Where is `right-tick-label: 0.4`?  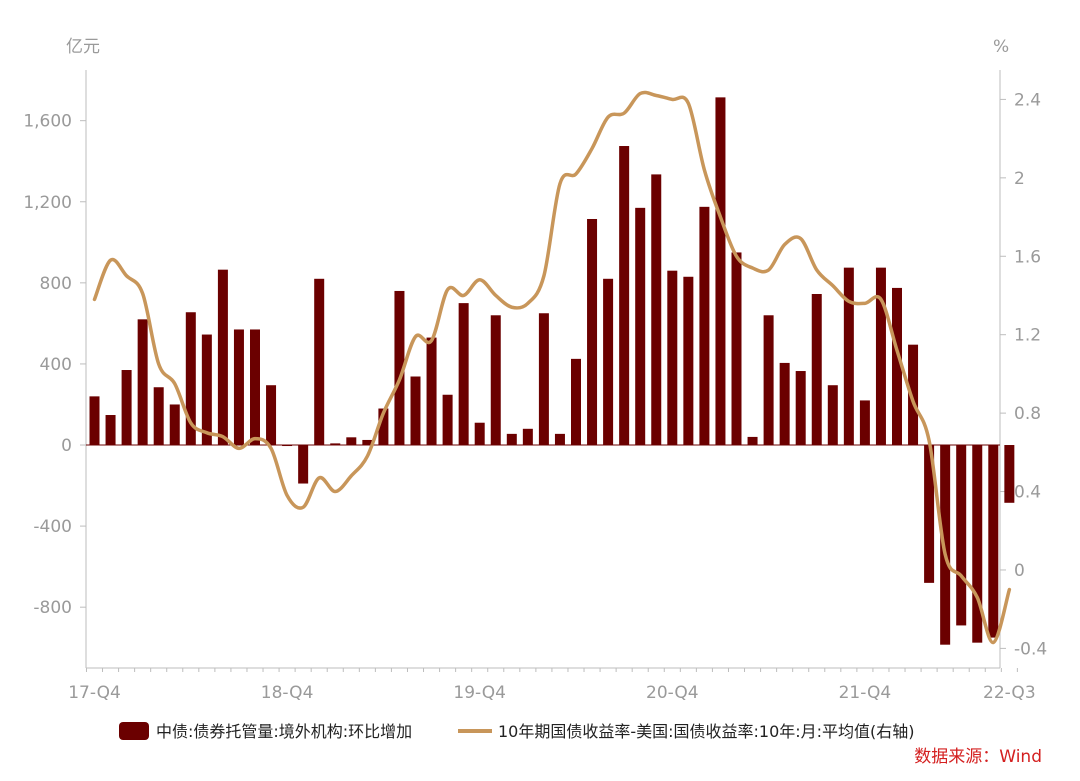
right-tick-label: 0.4 is located at coordinates (1027, 493).